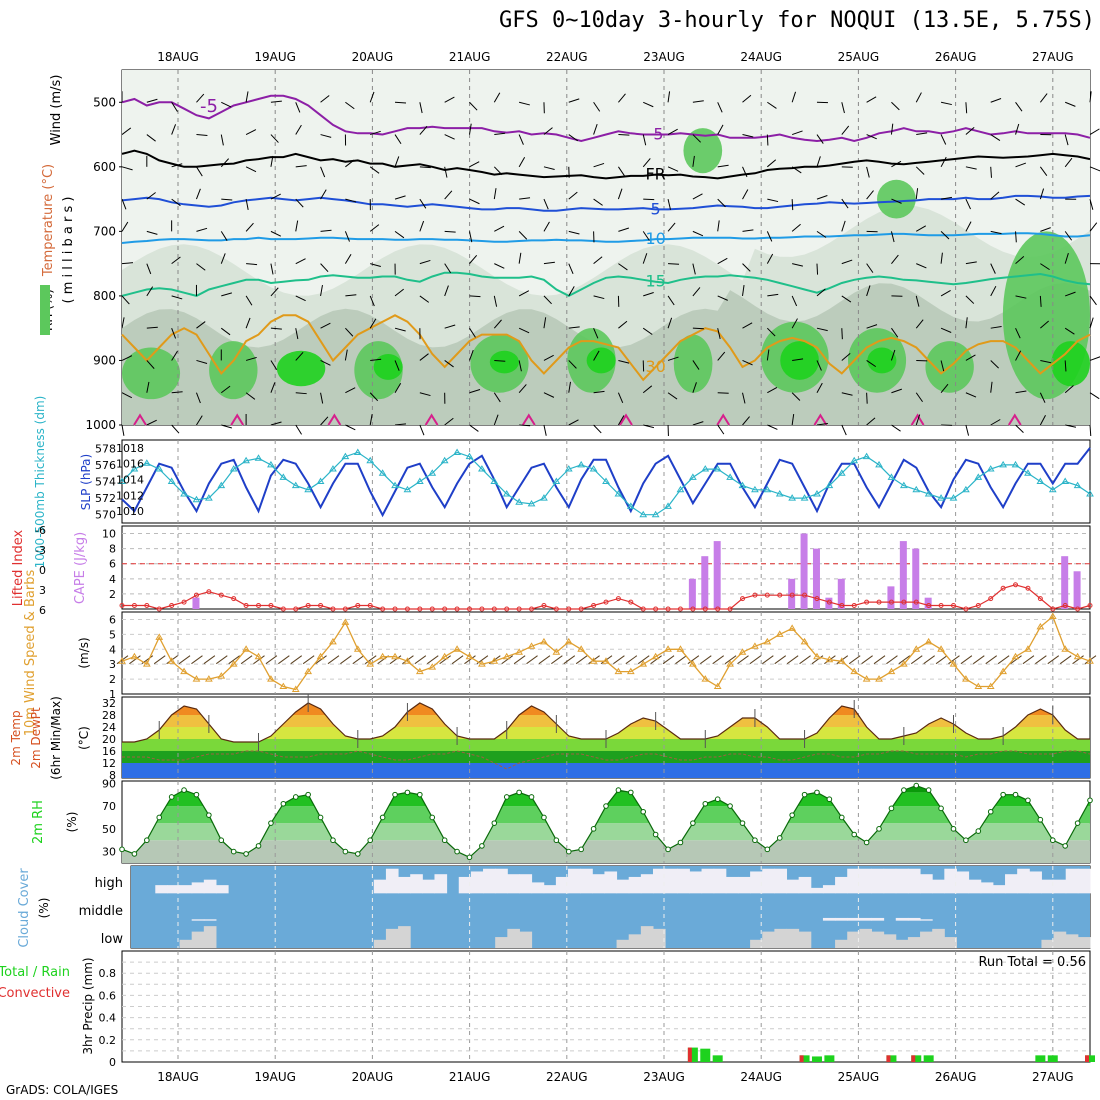  What do you see at coordinates (178, 1077) in the screenshot?
I see `date-label-bottom: 18AUG` at bounding box center [178, 1077].